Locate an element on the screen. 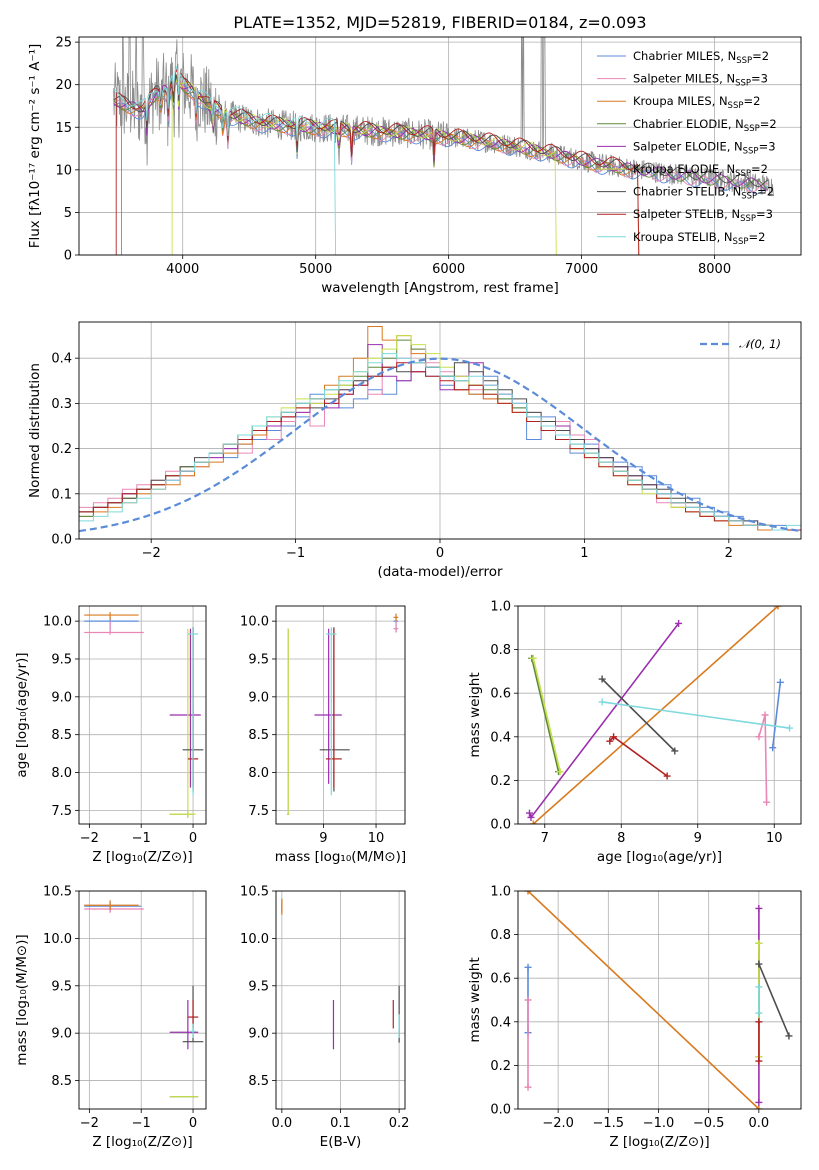  y-tick-label: 0.6 is located at coordinates (500, 979).